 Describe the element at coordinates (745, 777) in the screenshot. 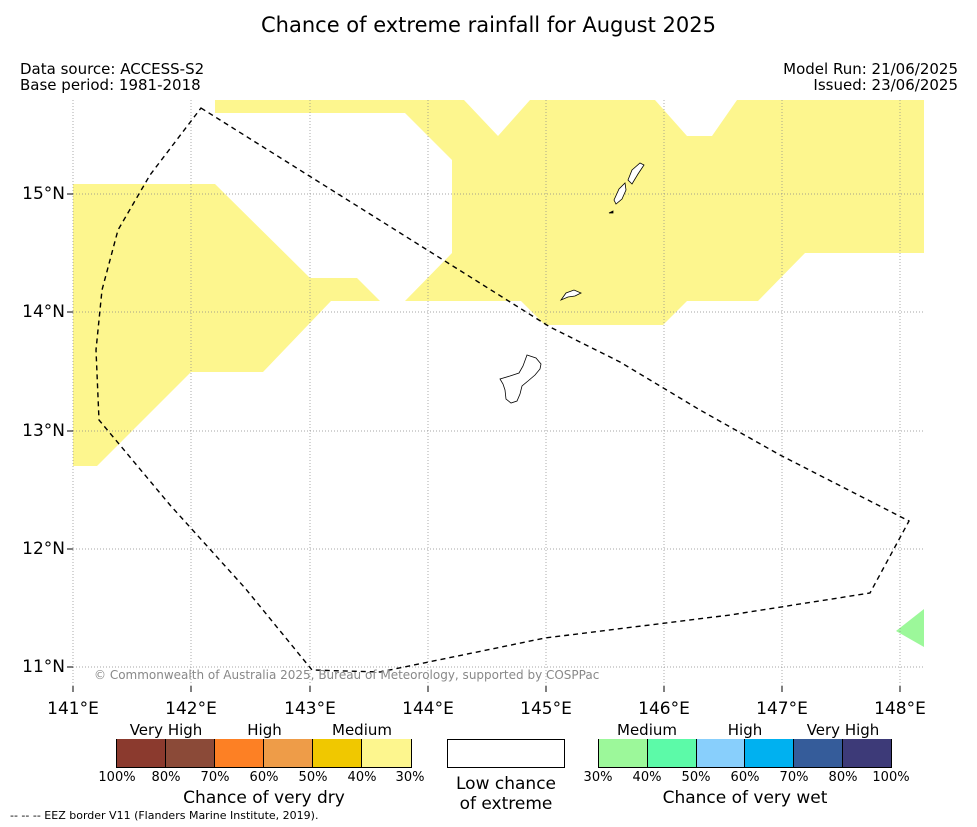

I see `wet-tick-60: 60%` at that location.